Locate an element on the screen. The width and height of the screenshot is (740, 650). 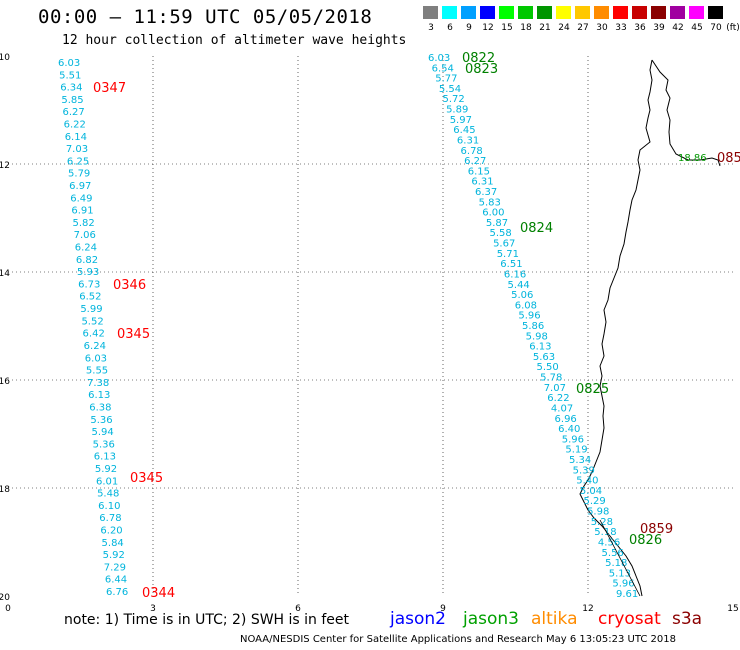
wave-height-value: 6.14 is located at coordinates (76, 137).